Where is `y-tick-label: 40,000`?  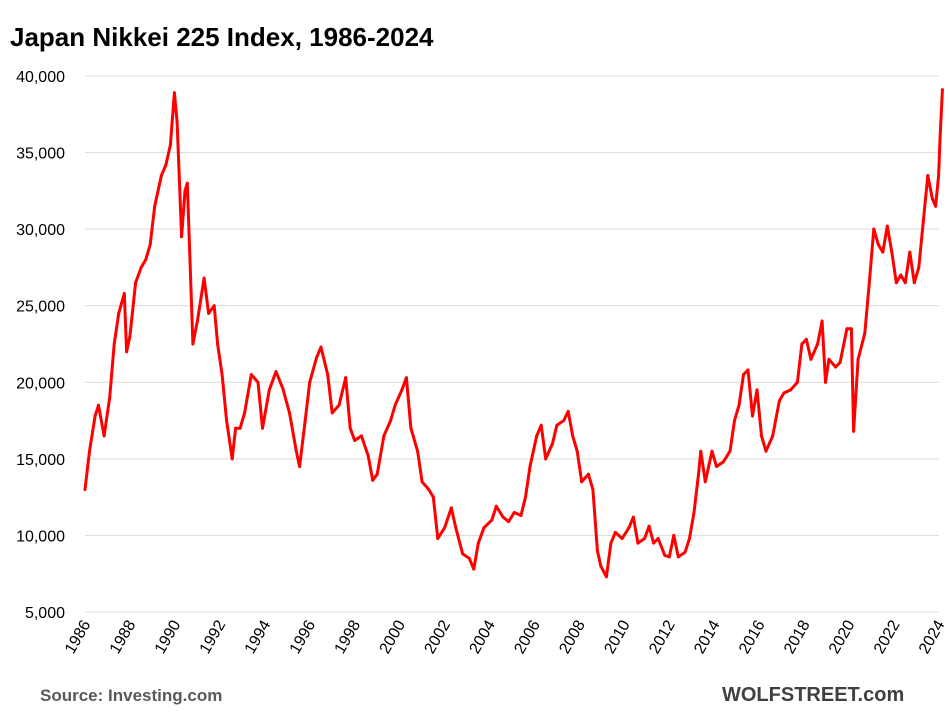
y-tick-label: 40,000 is located at coordinates (40, 77).